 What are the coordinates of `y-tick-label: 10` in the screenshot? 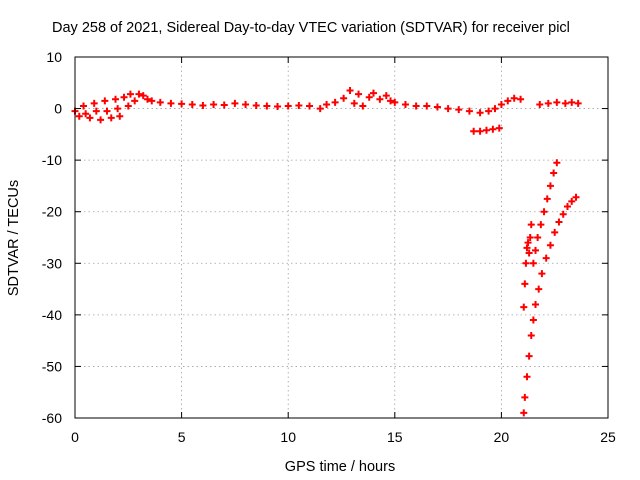 It's located at (54, 57).